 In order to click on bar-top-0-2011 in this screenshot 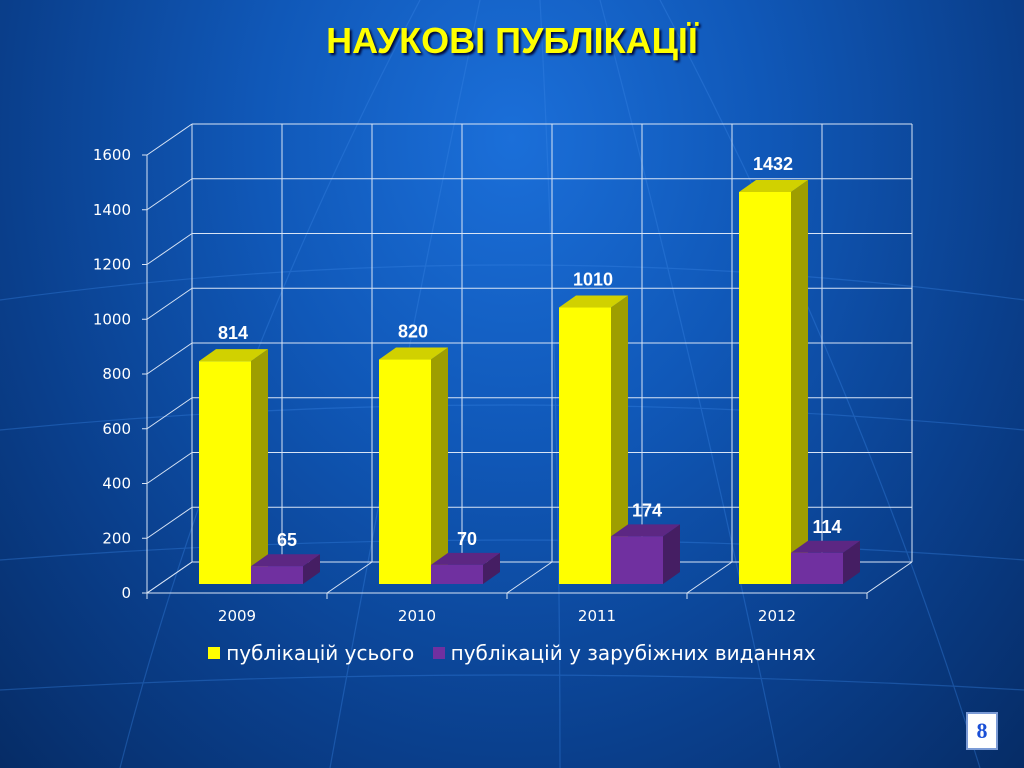, I will do `click(593, 301)`.